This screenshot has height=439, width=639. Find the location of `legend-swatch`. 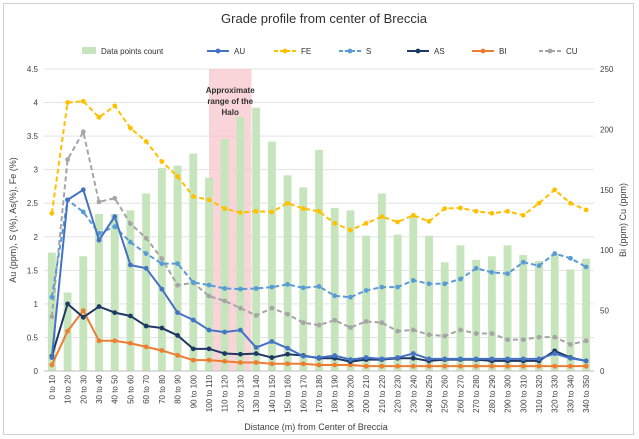

legend-swatch is located at coordinates (89, 50).